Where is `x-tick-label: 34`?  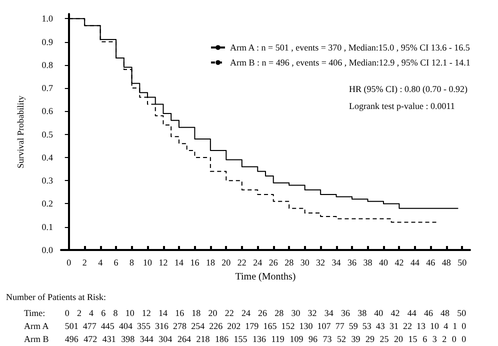 x-tick-label: 34 is located at coordinates (337, 263).